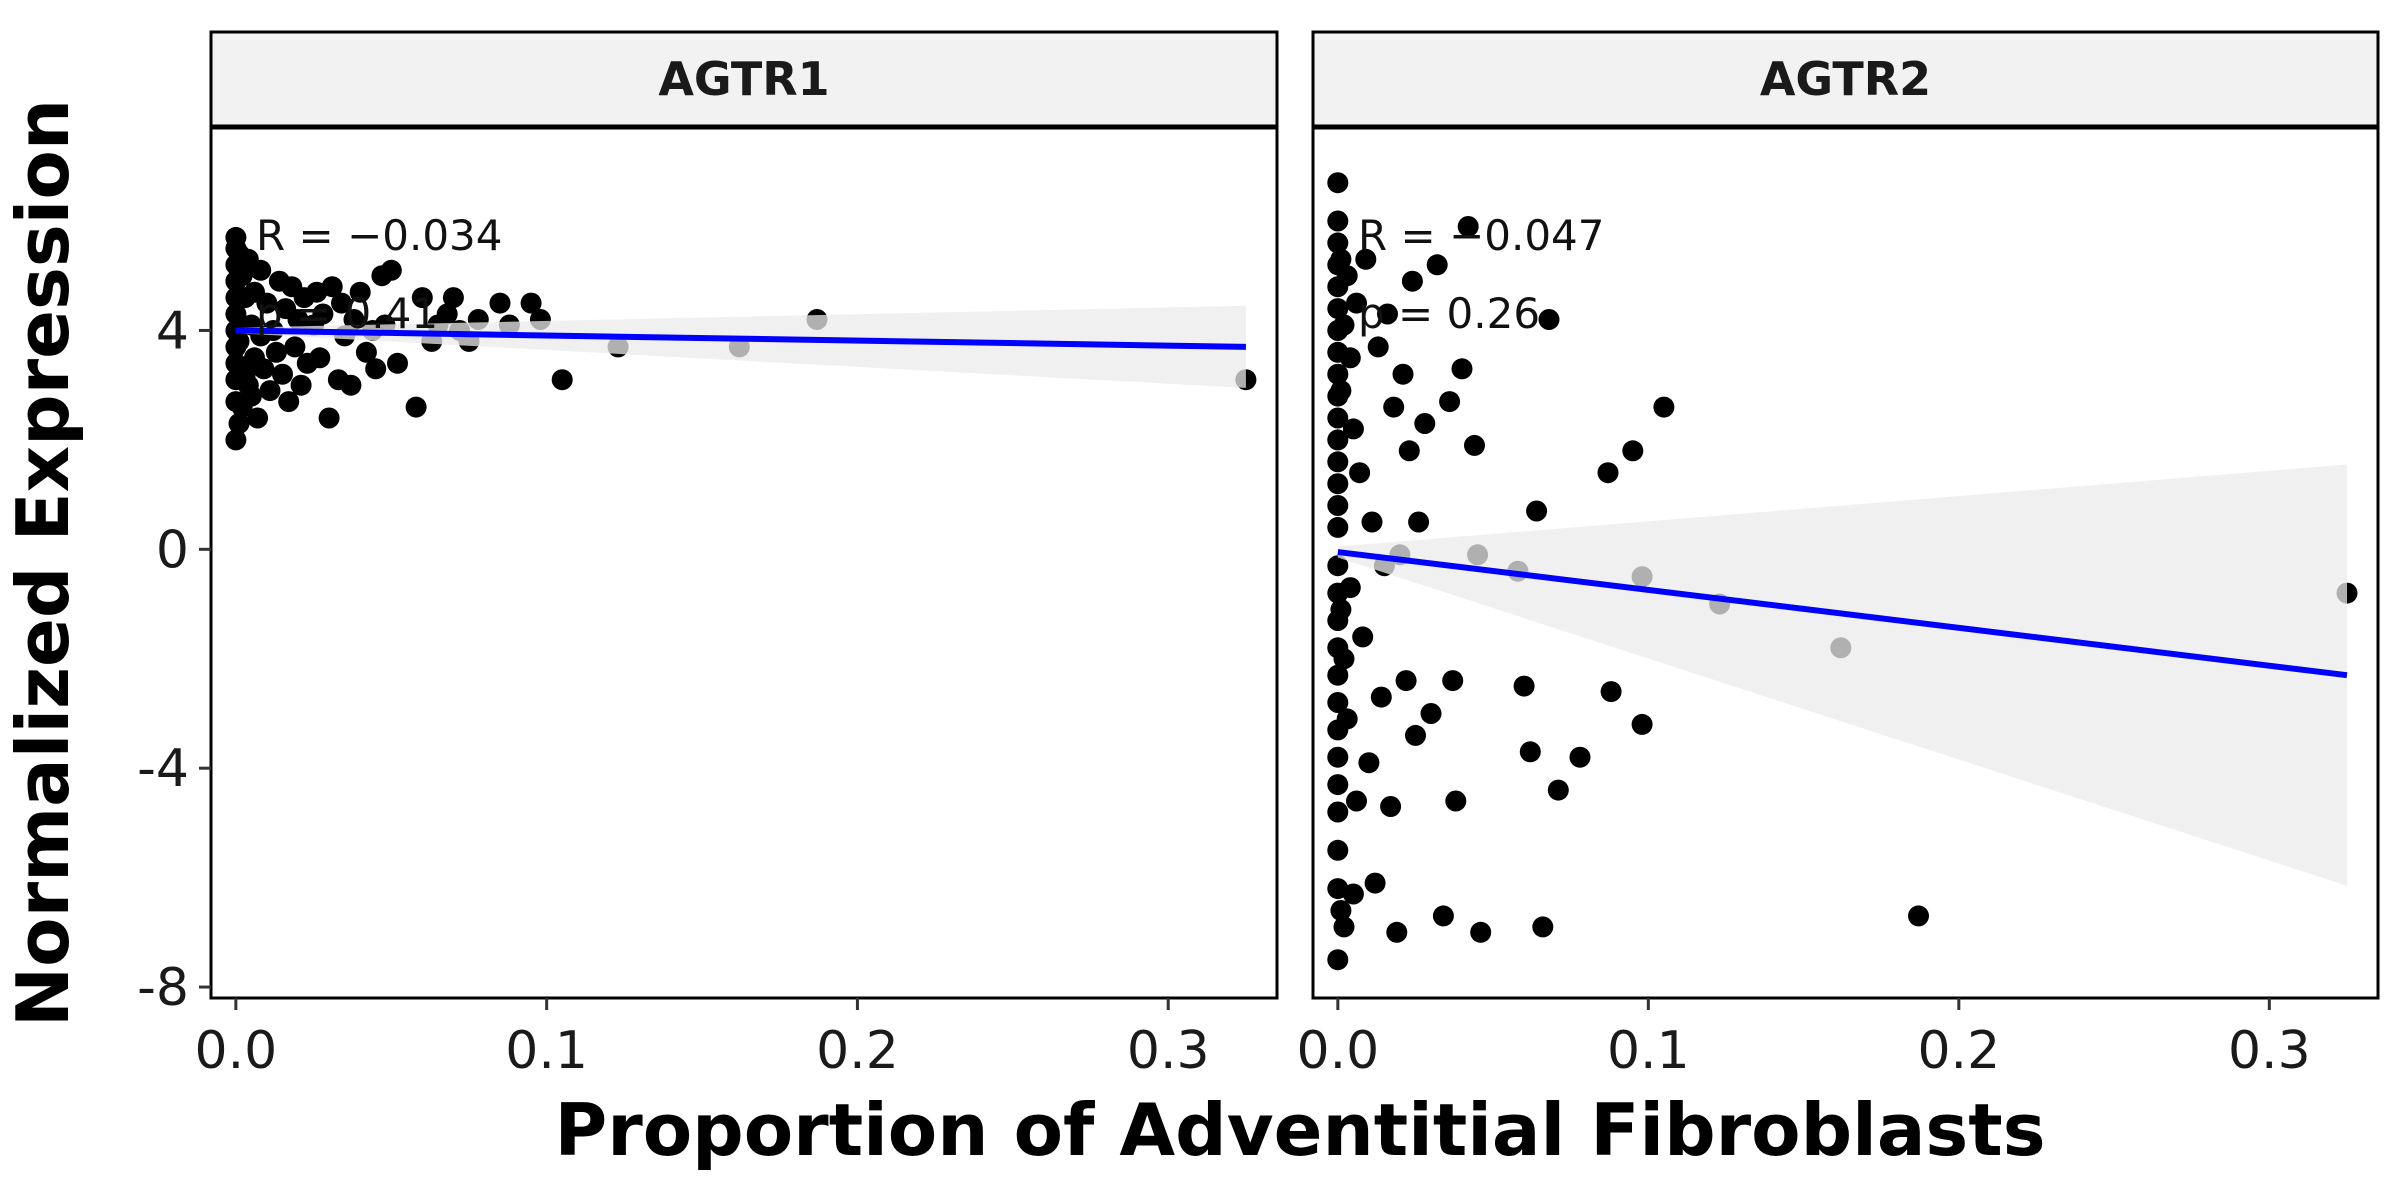 This screenshot has width=2400, height=1200. What do you see at coordinates (743, 79) in the screenshot?
I see `strip-label: AGTR1` at bounding box center [743, 79].